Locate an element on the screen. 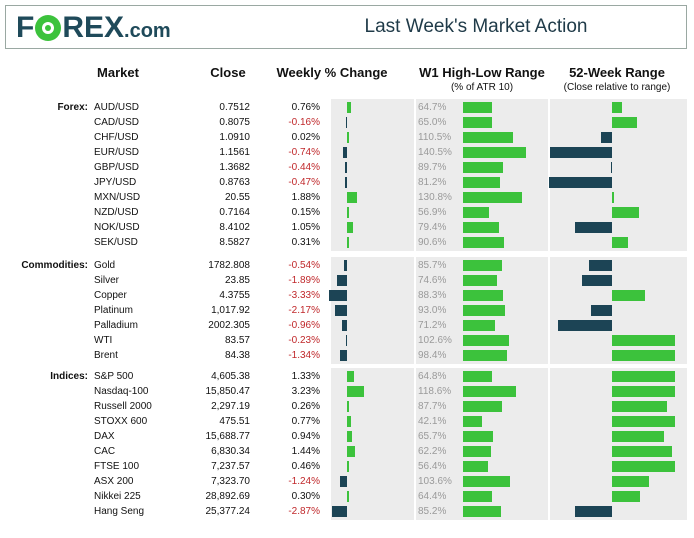 The width and height of the screenshot is (694, 538). w1-range-value: 56.9% is located at coordinates (432, 212).